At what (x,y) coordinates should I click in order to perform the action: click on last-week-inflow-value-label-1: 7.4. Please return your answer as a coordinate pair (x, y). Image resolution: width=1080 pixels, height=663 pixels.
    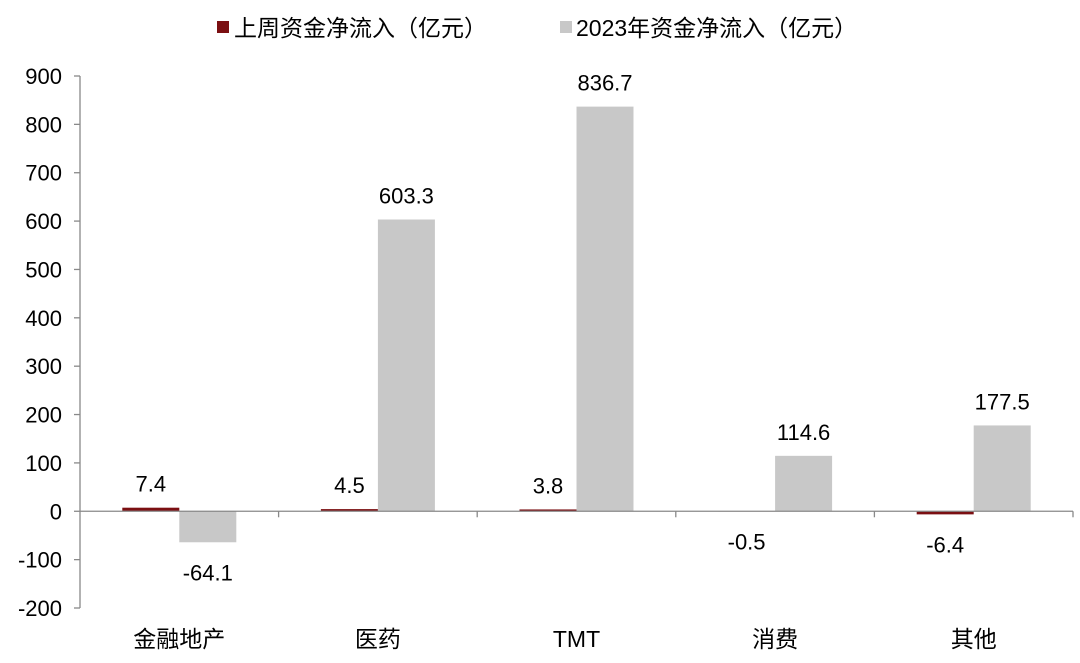
    Looking at the image, I should click on (151, 484).